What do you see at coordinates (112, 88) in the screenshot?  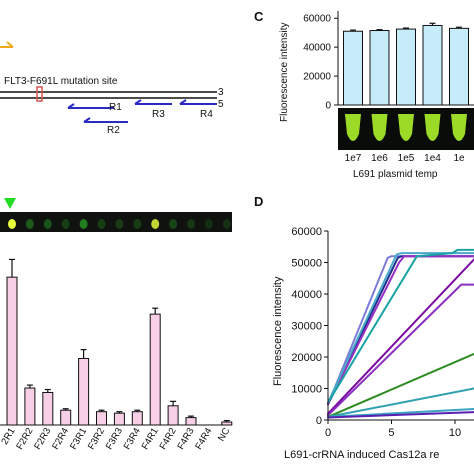 I see `panel-a-primer-map: FLT3-F691L mutation site 3 5 R1 R2 R3 R4` at bounding box center [112, 88].